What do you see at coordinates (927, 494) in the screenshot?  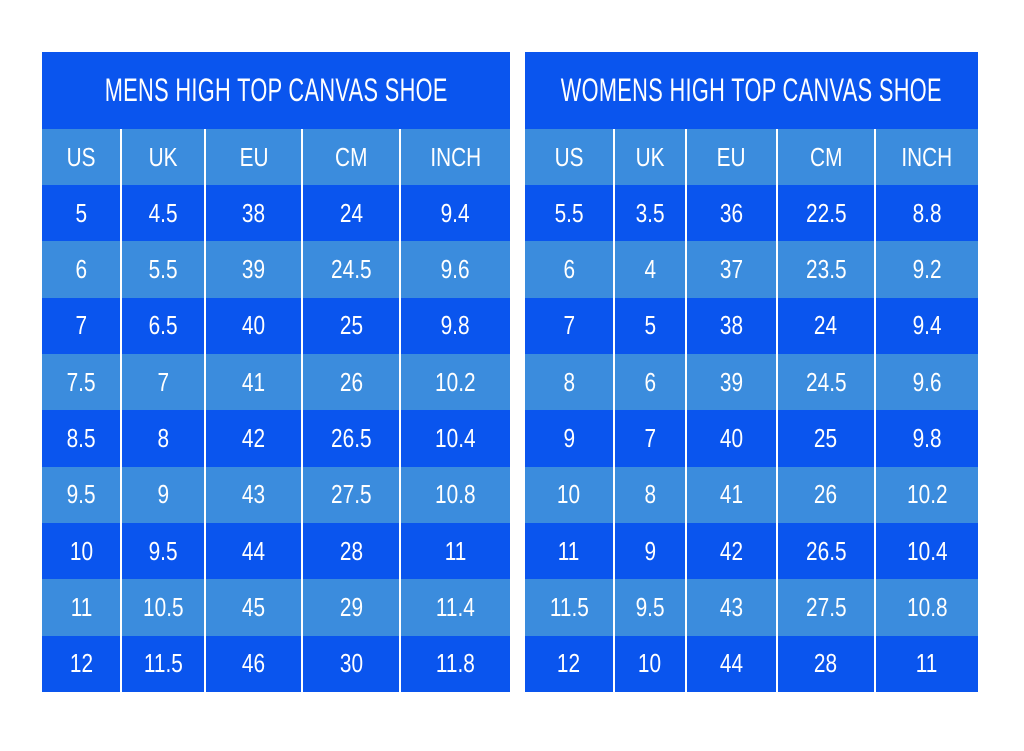 I see `womens-cell-inch-row6-label: 10.2` at bounding box center [927, 494].